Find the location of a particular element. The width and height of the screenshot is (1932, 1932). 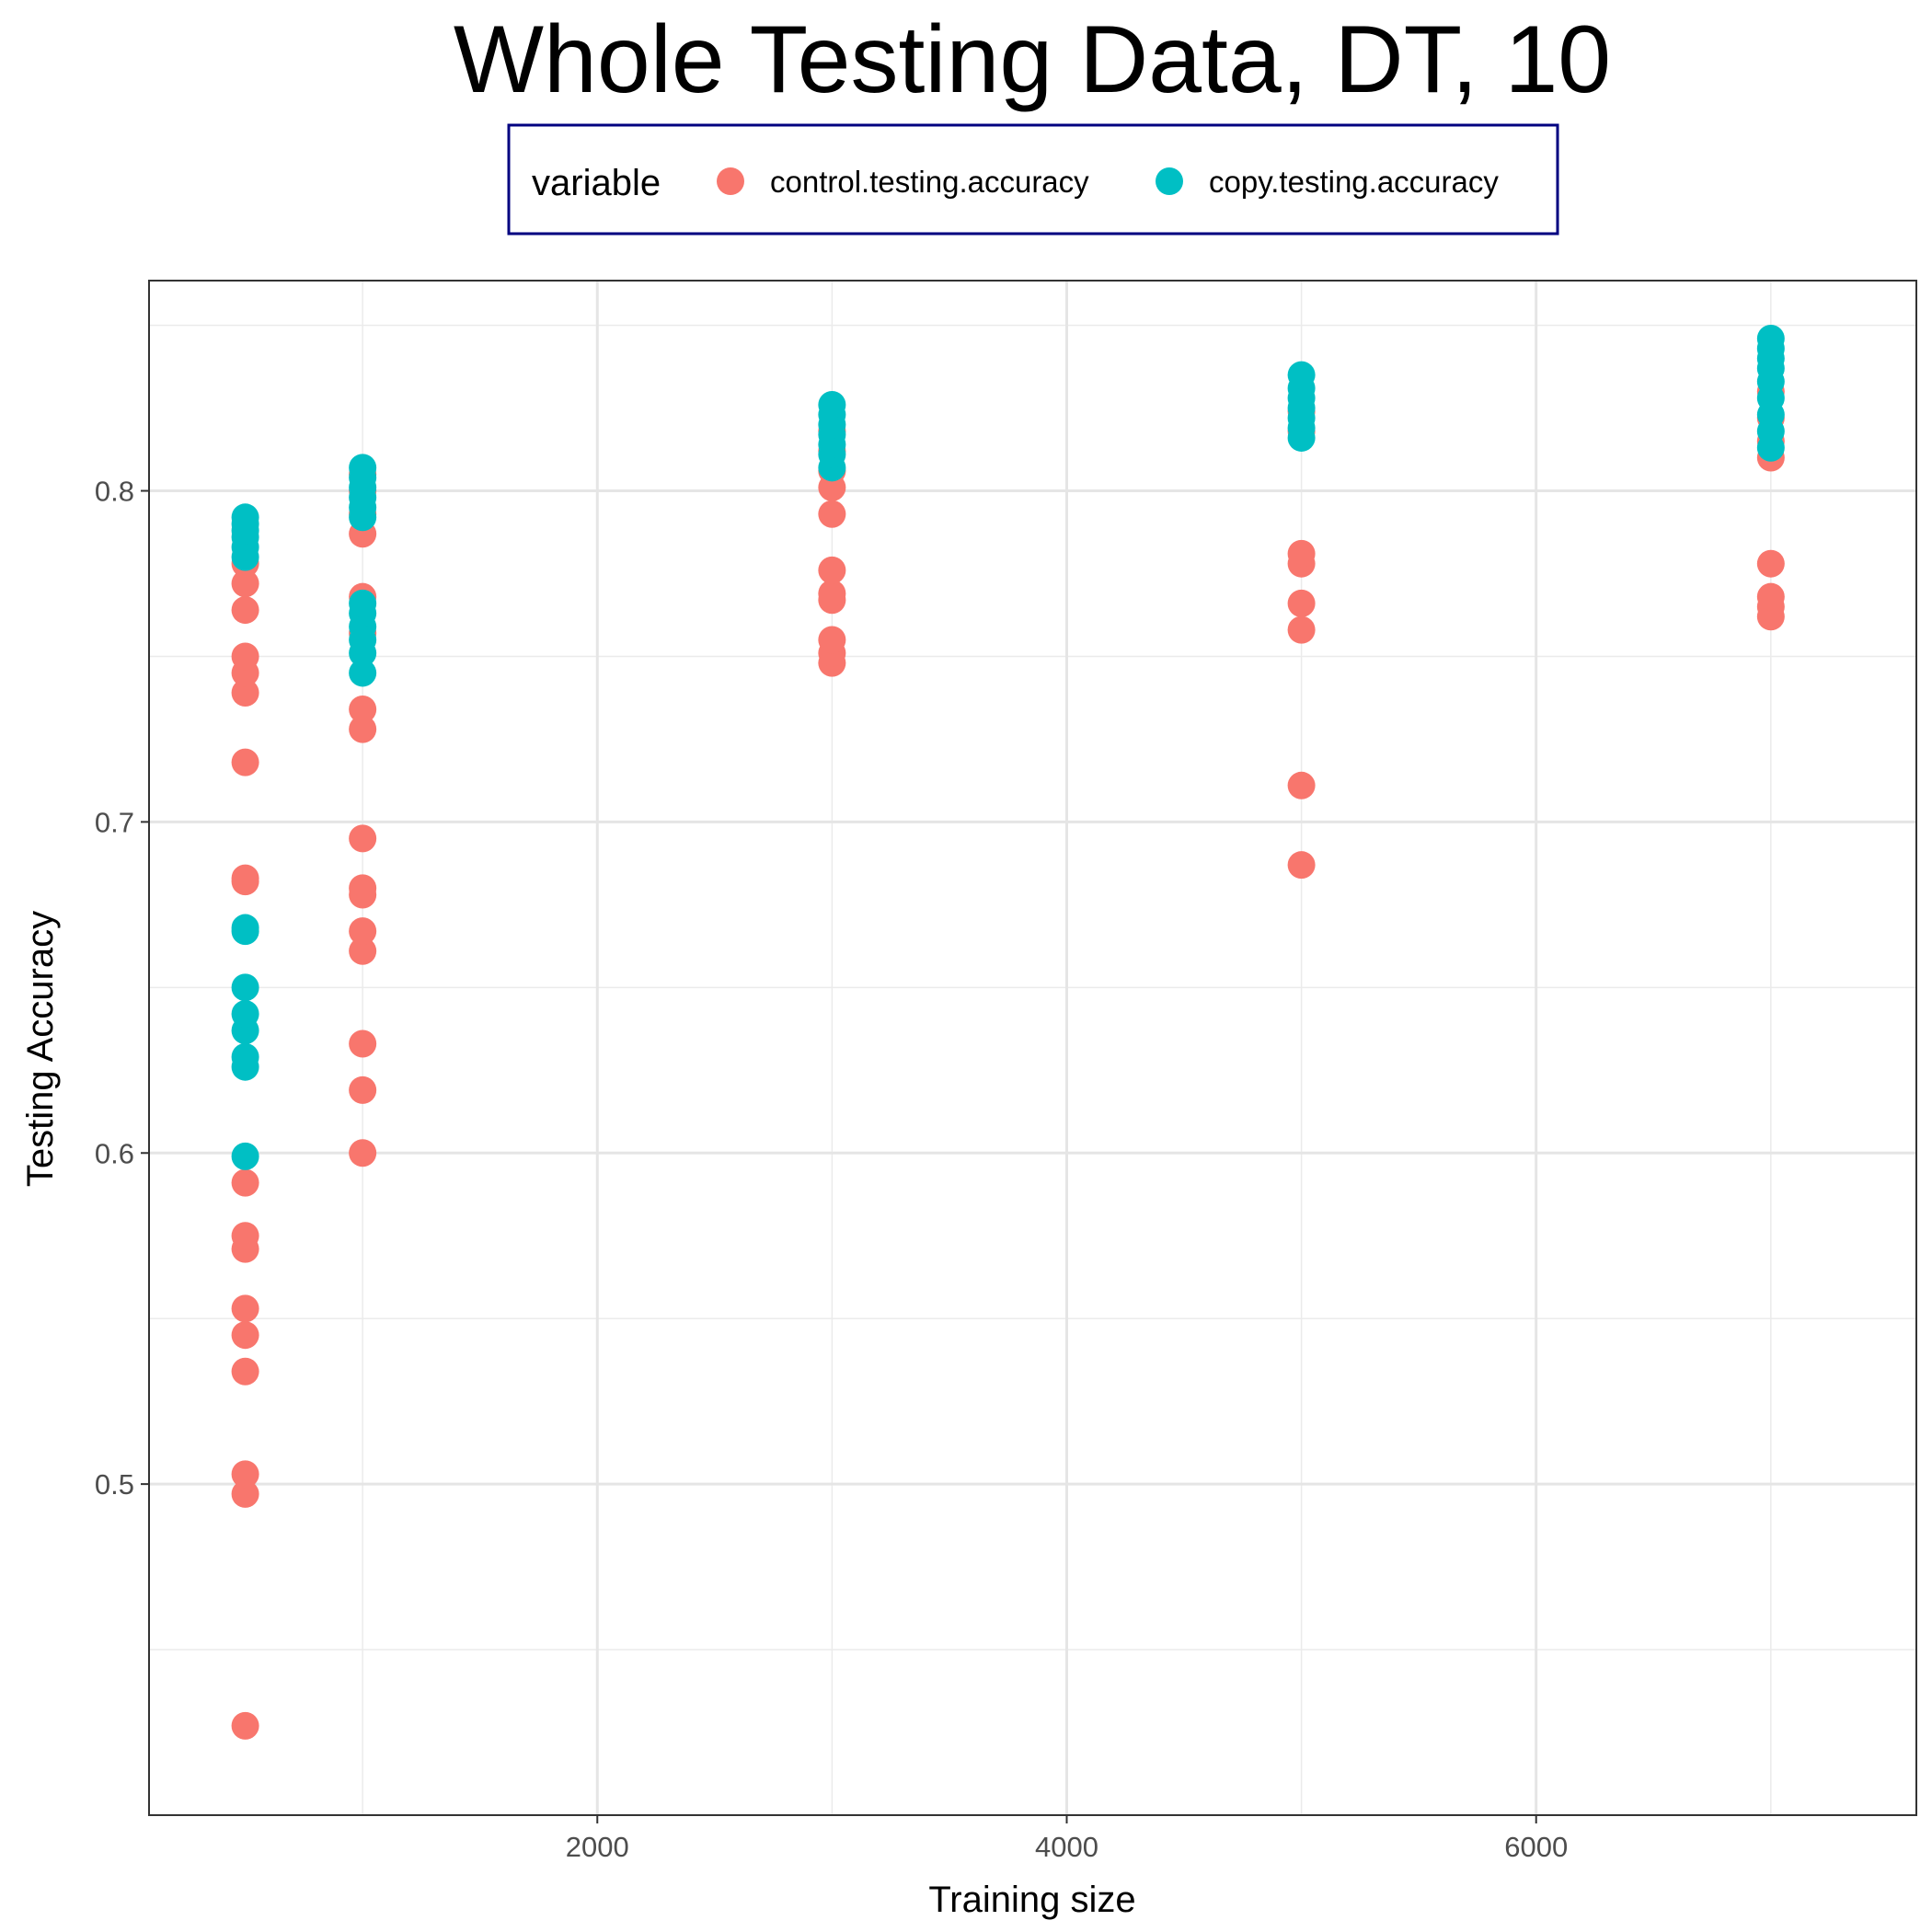

y-axis-title: Testing Accuracy is located at coordinates (40, 1049).